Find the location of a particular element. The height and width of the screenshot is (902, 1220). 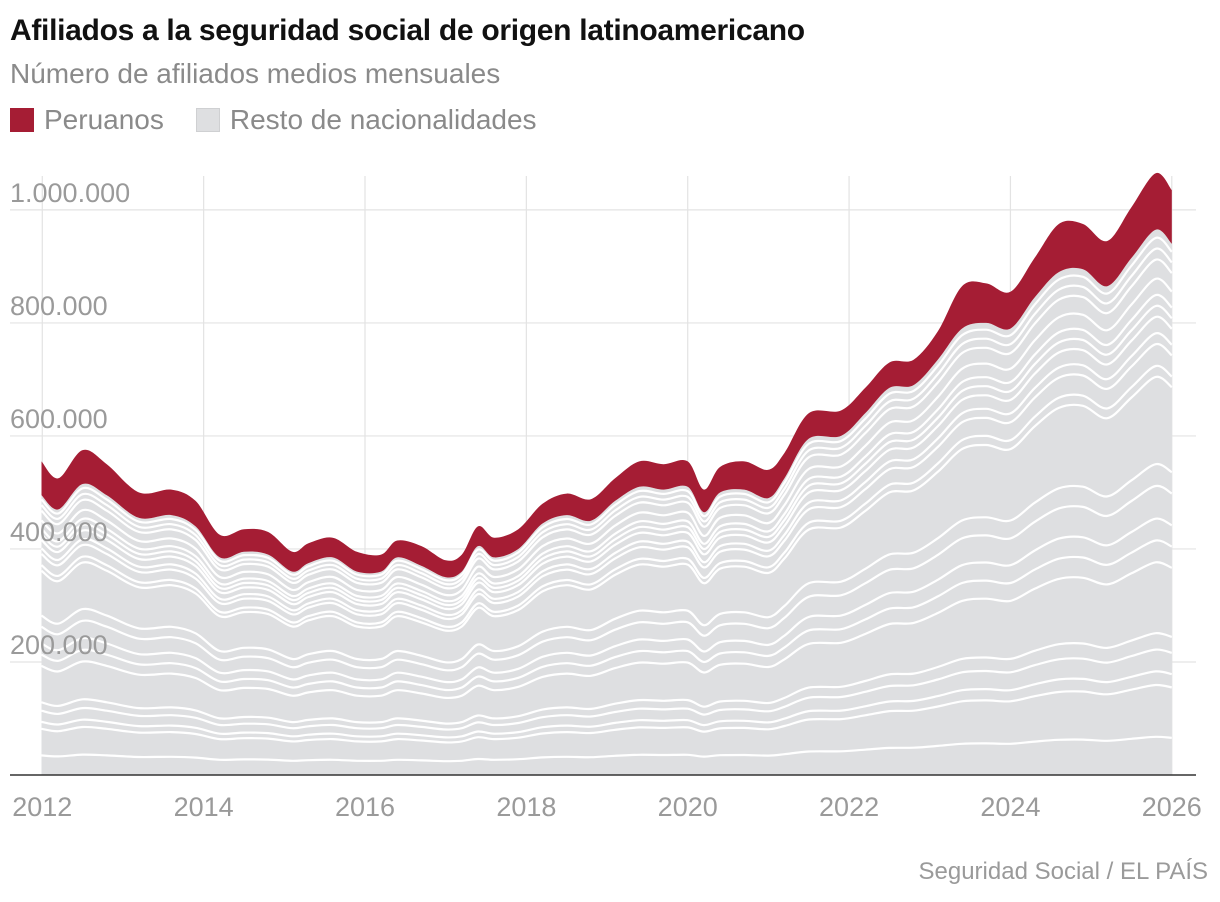

x-tick-label-2016: 2016 is located at coordinates (365, 807).